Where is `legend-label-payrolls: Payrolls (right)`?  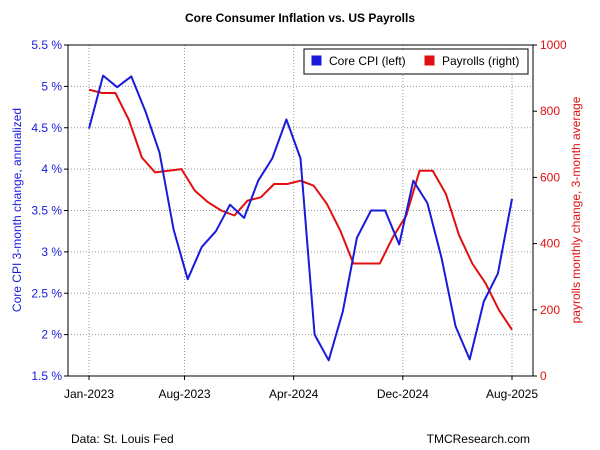
legend-label-payrolls: Payrolls (right) is located at coordinates (480, 61).